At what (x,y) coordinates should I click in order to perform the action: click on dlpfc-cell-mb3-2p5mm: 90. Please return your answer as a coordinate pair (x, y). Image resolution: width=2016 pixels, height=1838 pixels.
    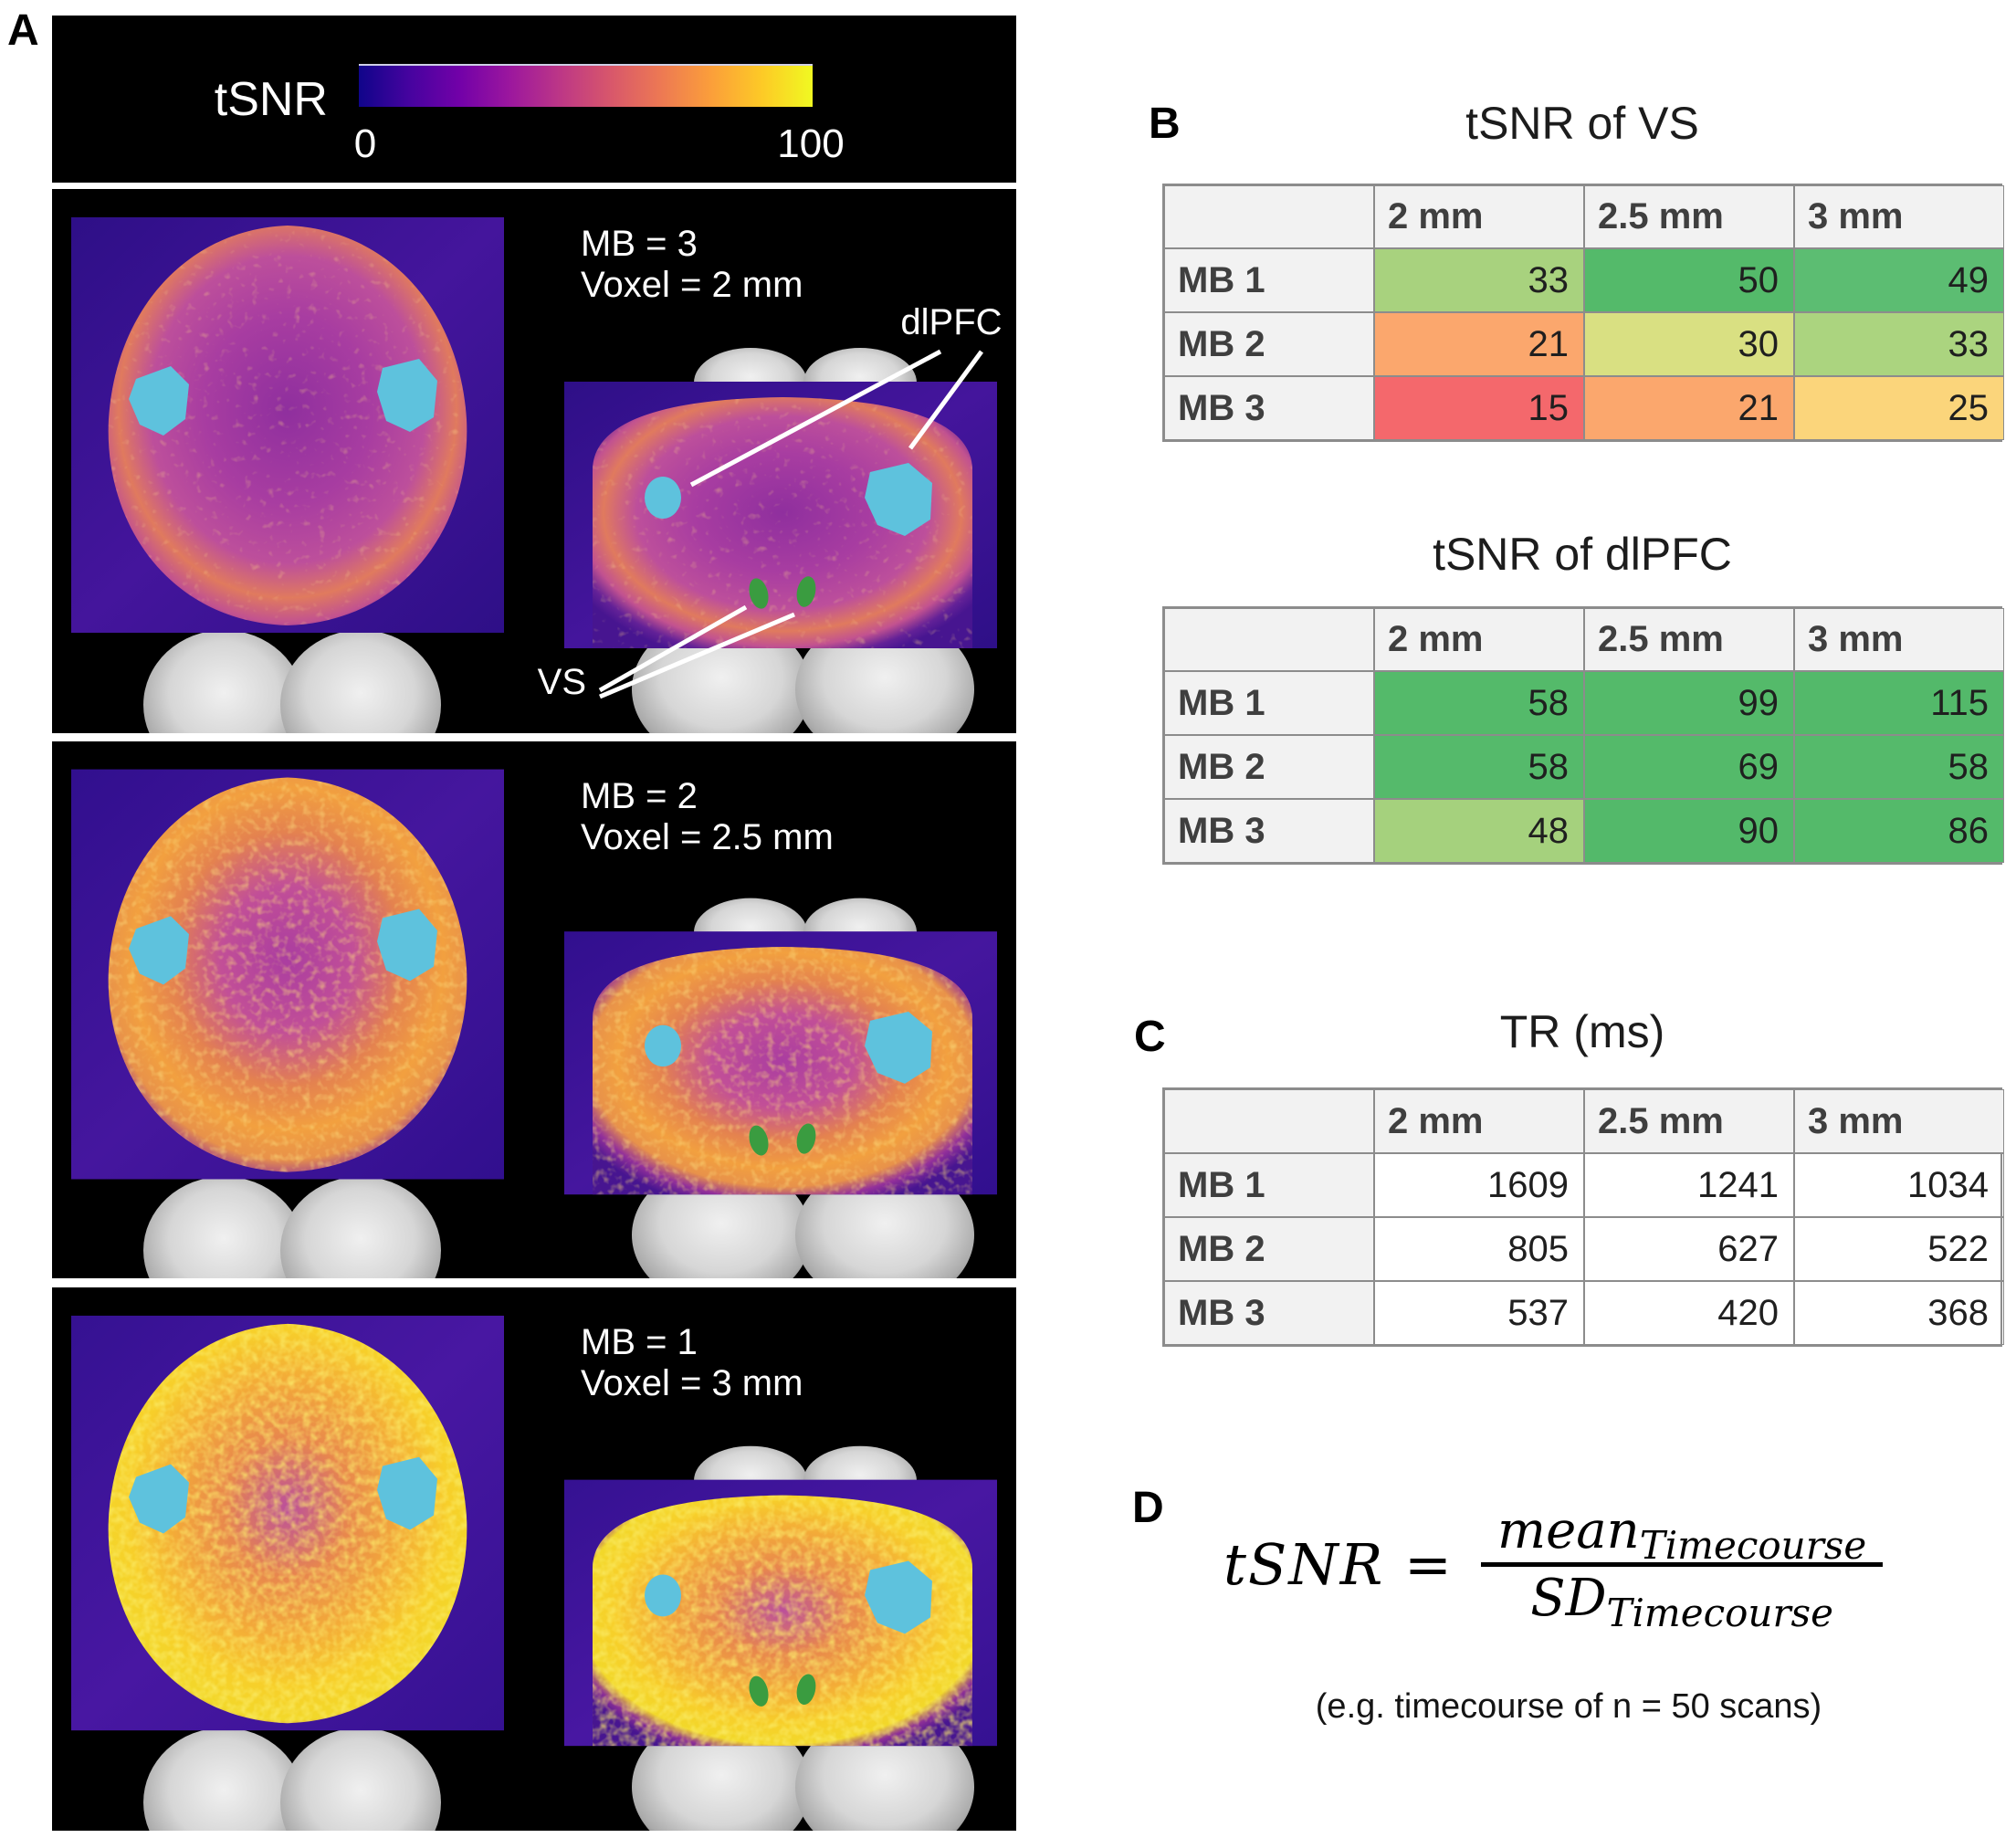
    Looking at the image, I should click on (1689, 831).